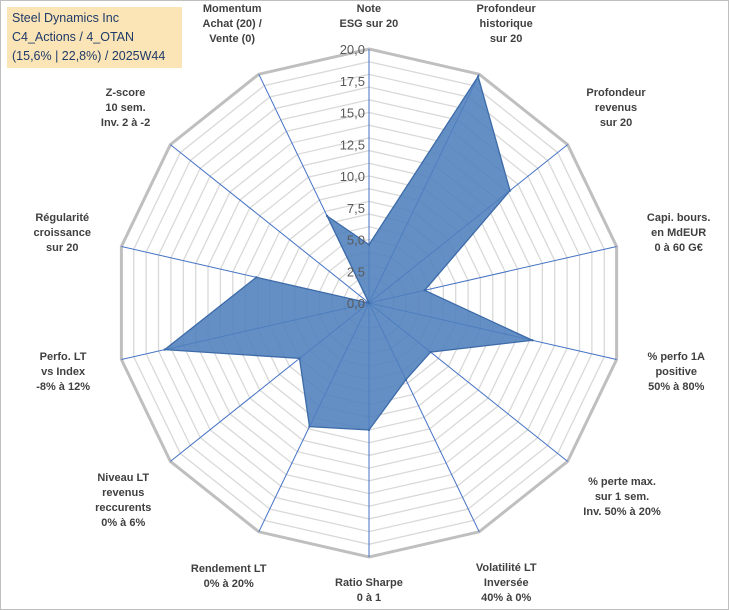  I want to click on tick-label: 15,0, so click(352, 113).